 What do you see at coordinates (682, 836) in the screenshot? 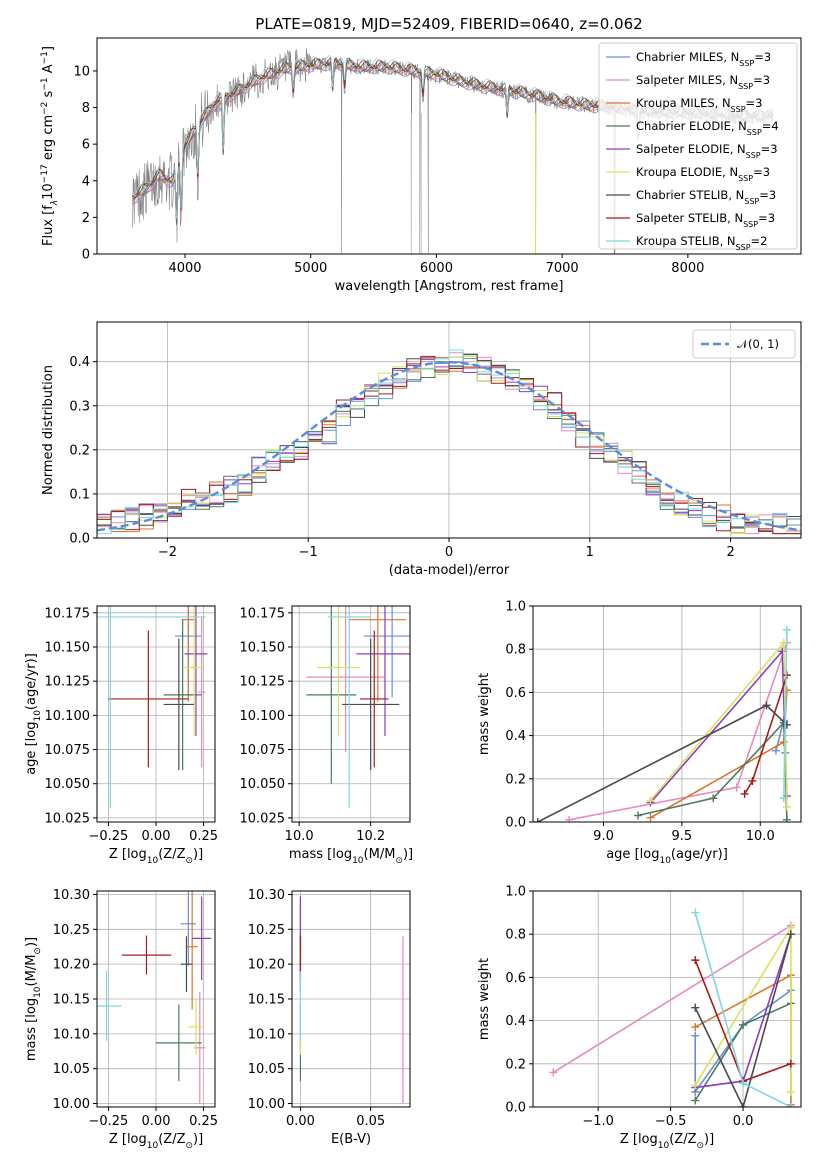
I see `x-tick-label: 9.5` at bounding box center [682, 836].